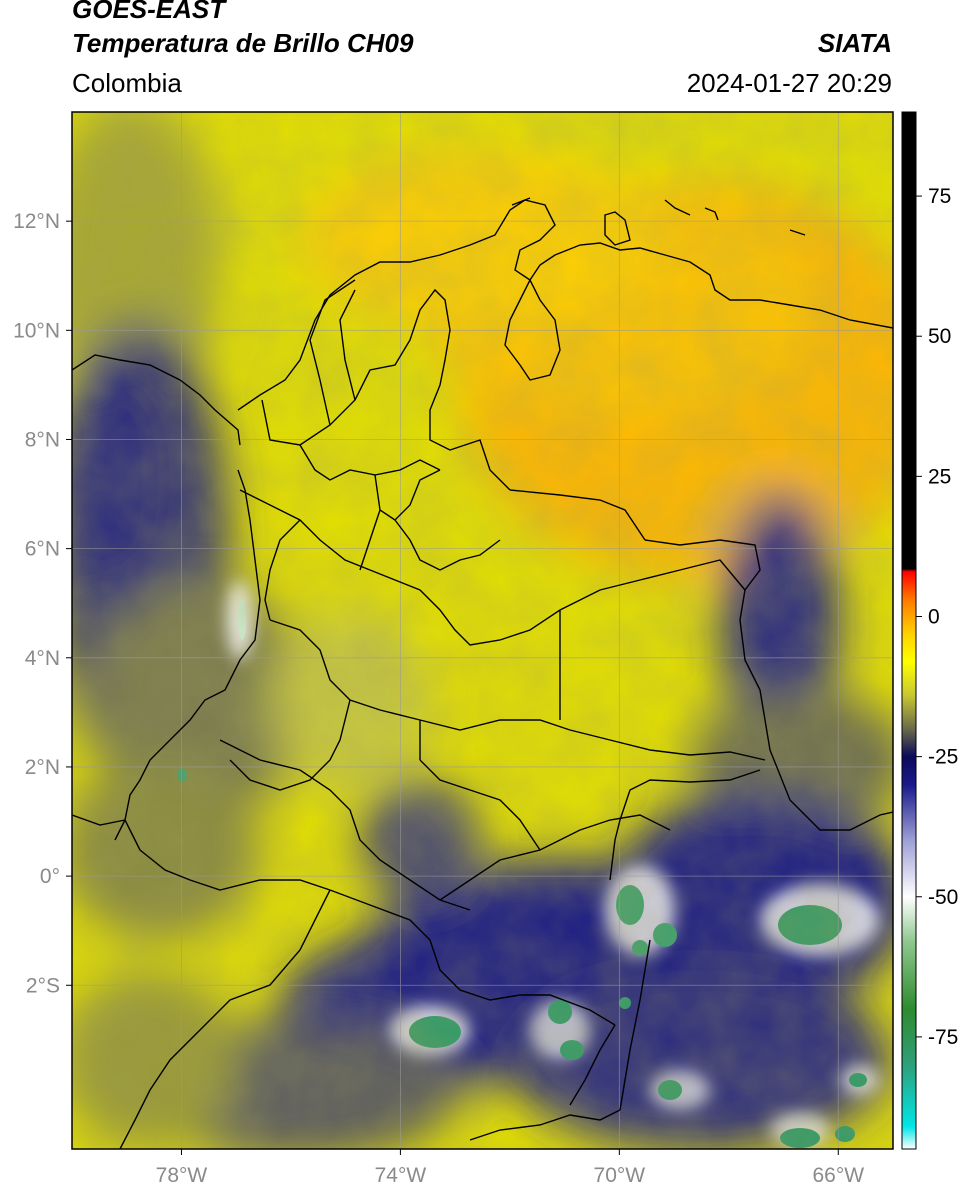 This screenshot has width=966, height=1190. Describe the element at coordinates (36, 221) in the screenshot. I see `lat-tick-label: 12°N` at that location.